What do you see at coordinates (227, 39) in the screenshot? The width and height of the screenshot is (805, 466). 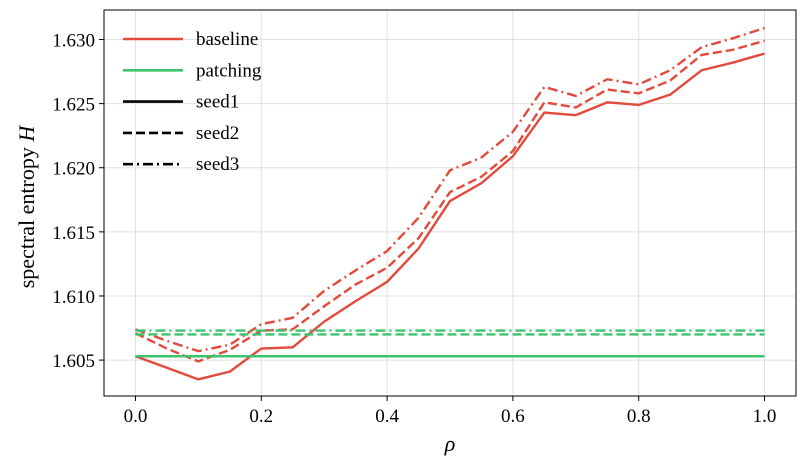 I see `legend-label-baseline: baseline` at bounding box center [227, 39].